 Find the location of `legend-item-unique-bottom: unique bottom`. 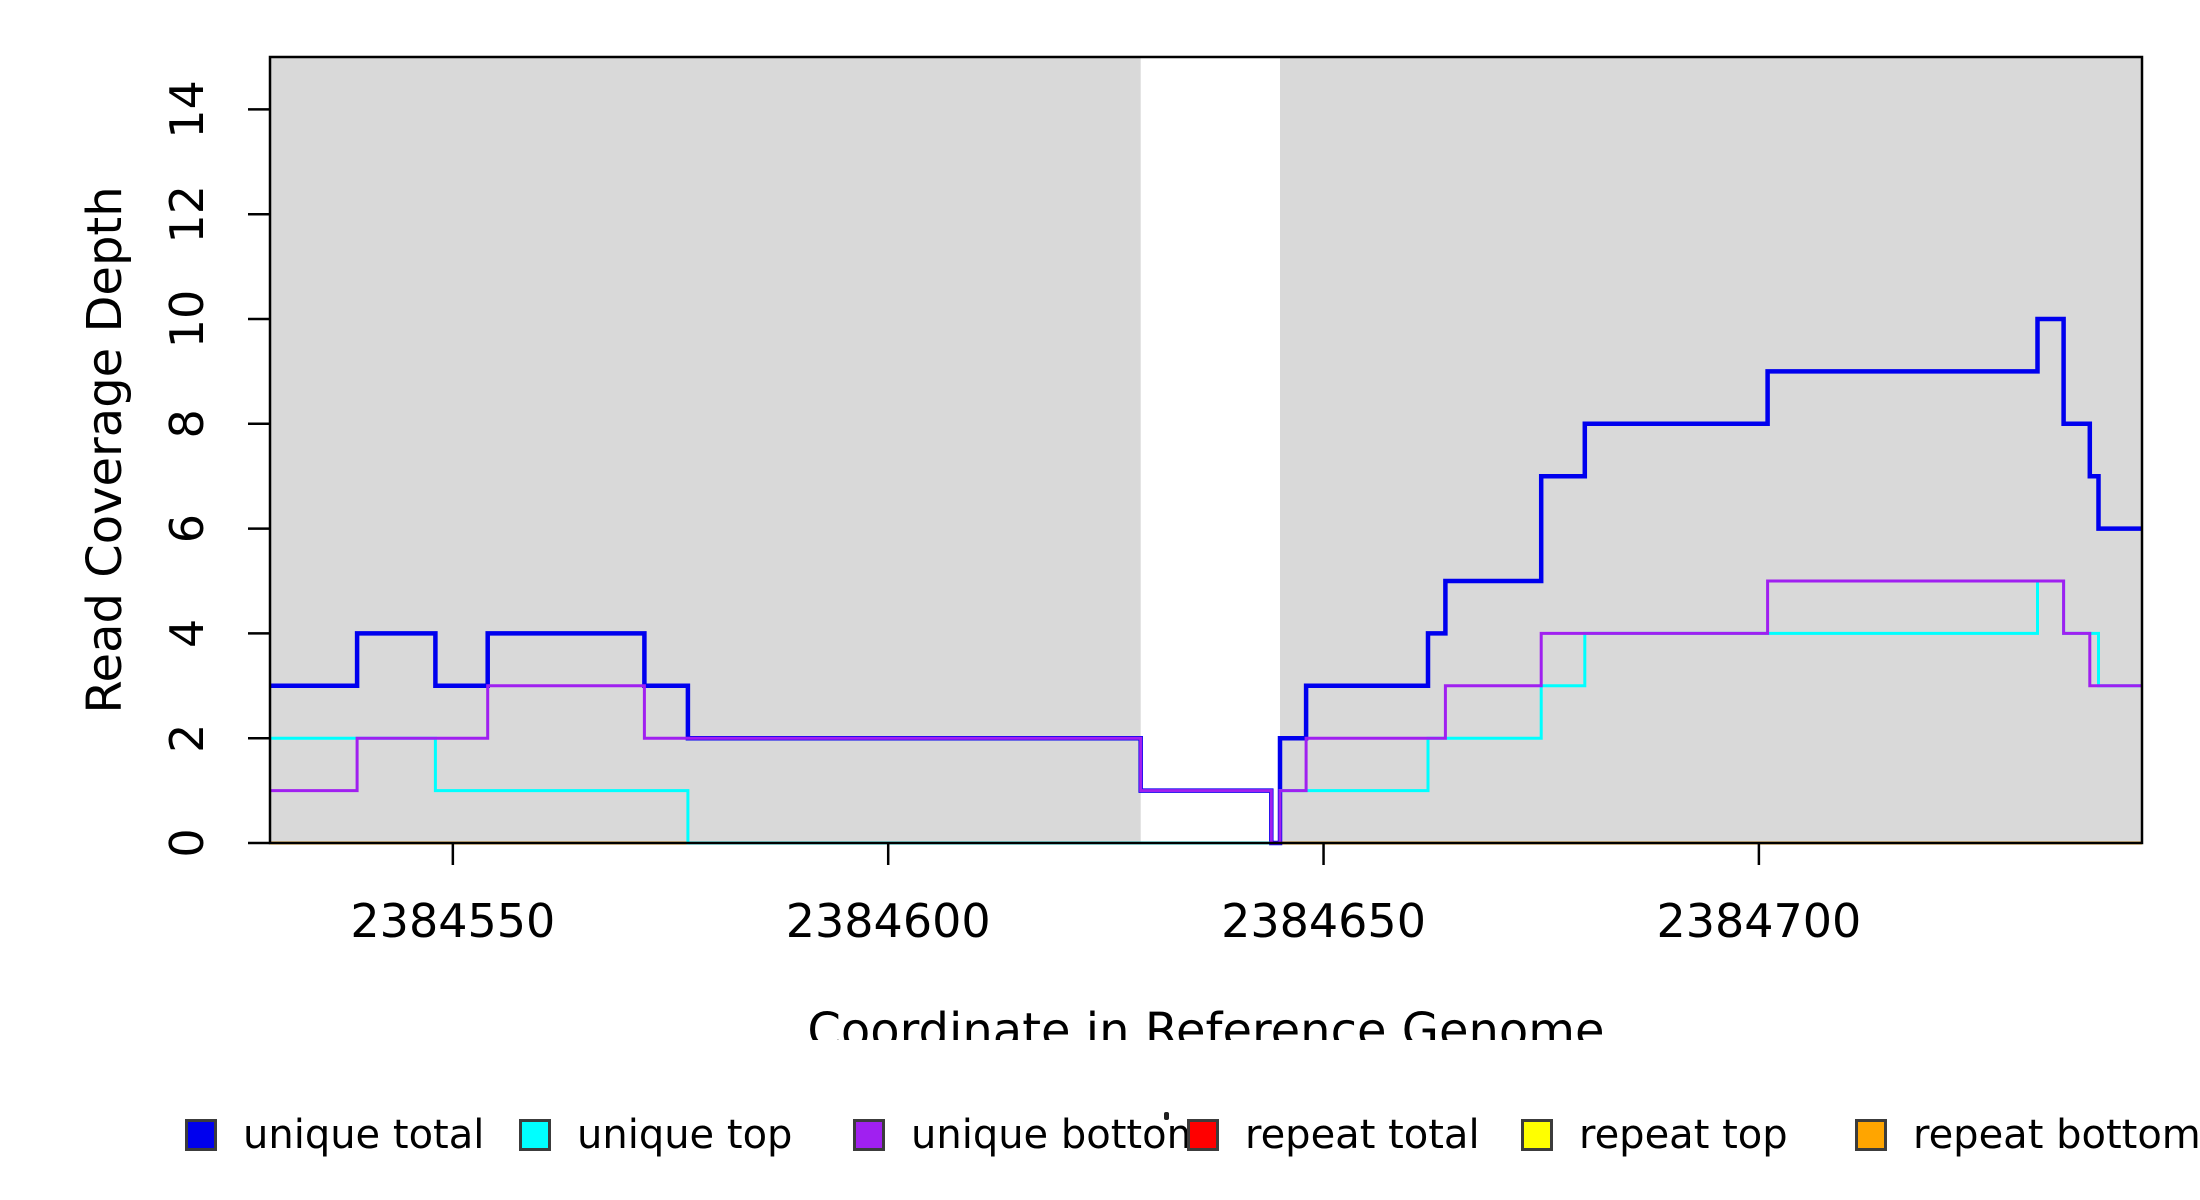

legend-item-unique-bottom: unique bottom is located at coordinates (1029, 1135).